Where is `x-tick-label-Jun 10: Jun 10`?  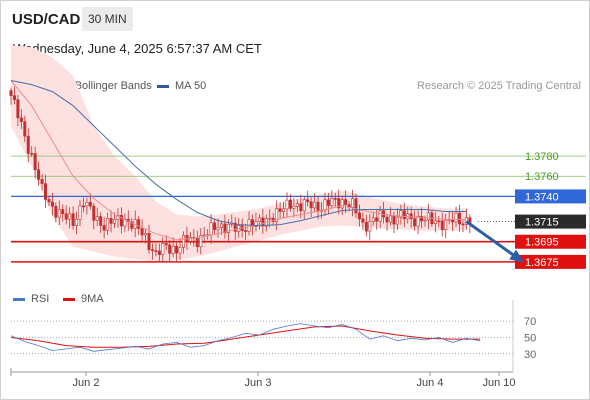
x-tick-label-Jun 10: Jun 10 is located at coordinates (498, 383).